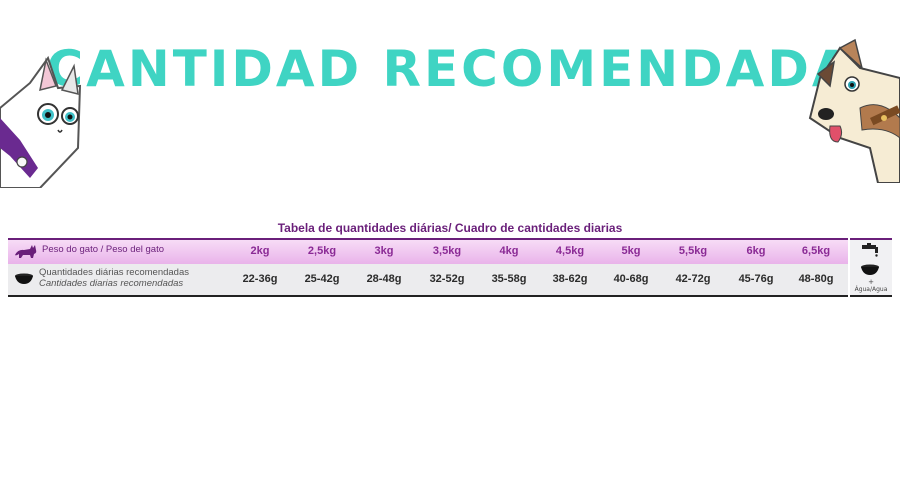 This screenshot has width=900, height=491. I want to click on weight-cell: 4kg, so click(509, 251).